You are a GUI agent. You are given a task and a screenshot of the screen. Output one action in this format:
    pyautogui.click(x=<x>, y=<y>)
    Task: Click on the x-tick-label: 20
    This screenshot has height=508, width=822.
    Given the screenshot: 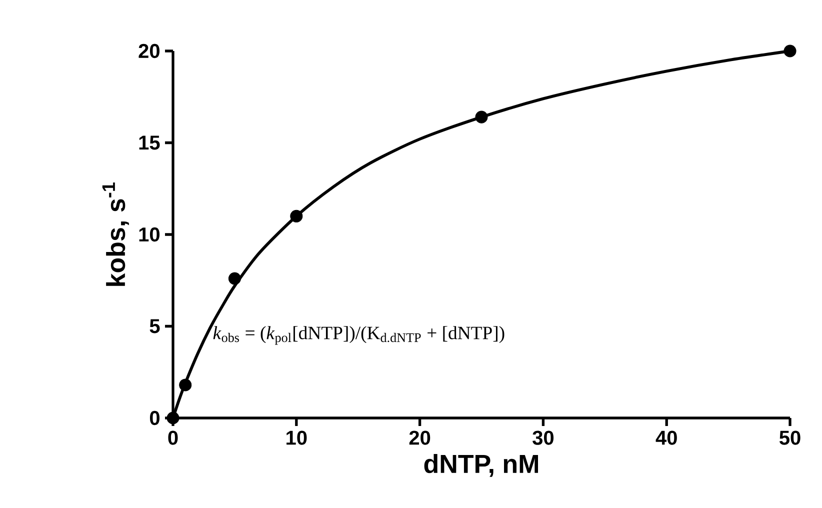 What is the action you would take?
    pyautogui.click(x=419, y=437)
    